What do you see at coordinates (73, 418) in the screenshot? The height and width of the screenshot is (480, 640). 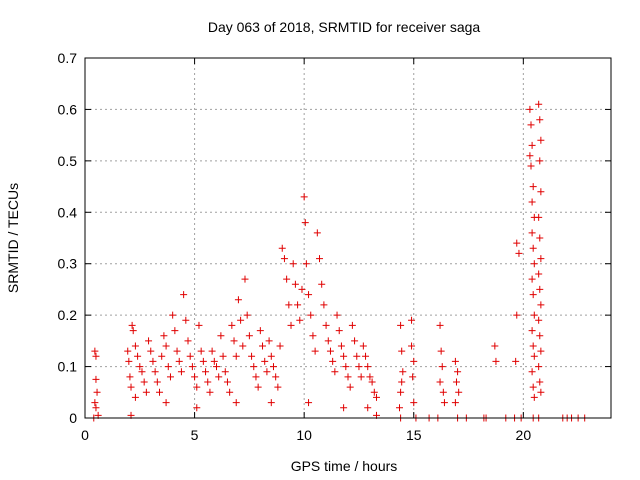 I see `y-tick-label: 0` at bounding box center [73, 418].